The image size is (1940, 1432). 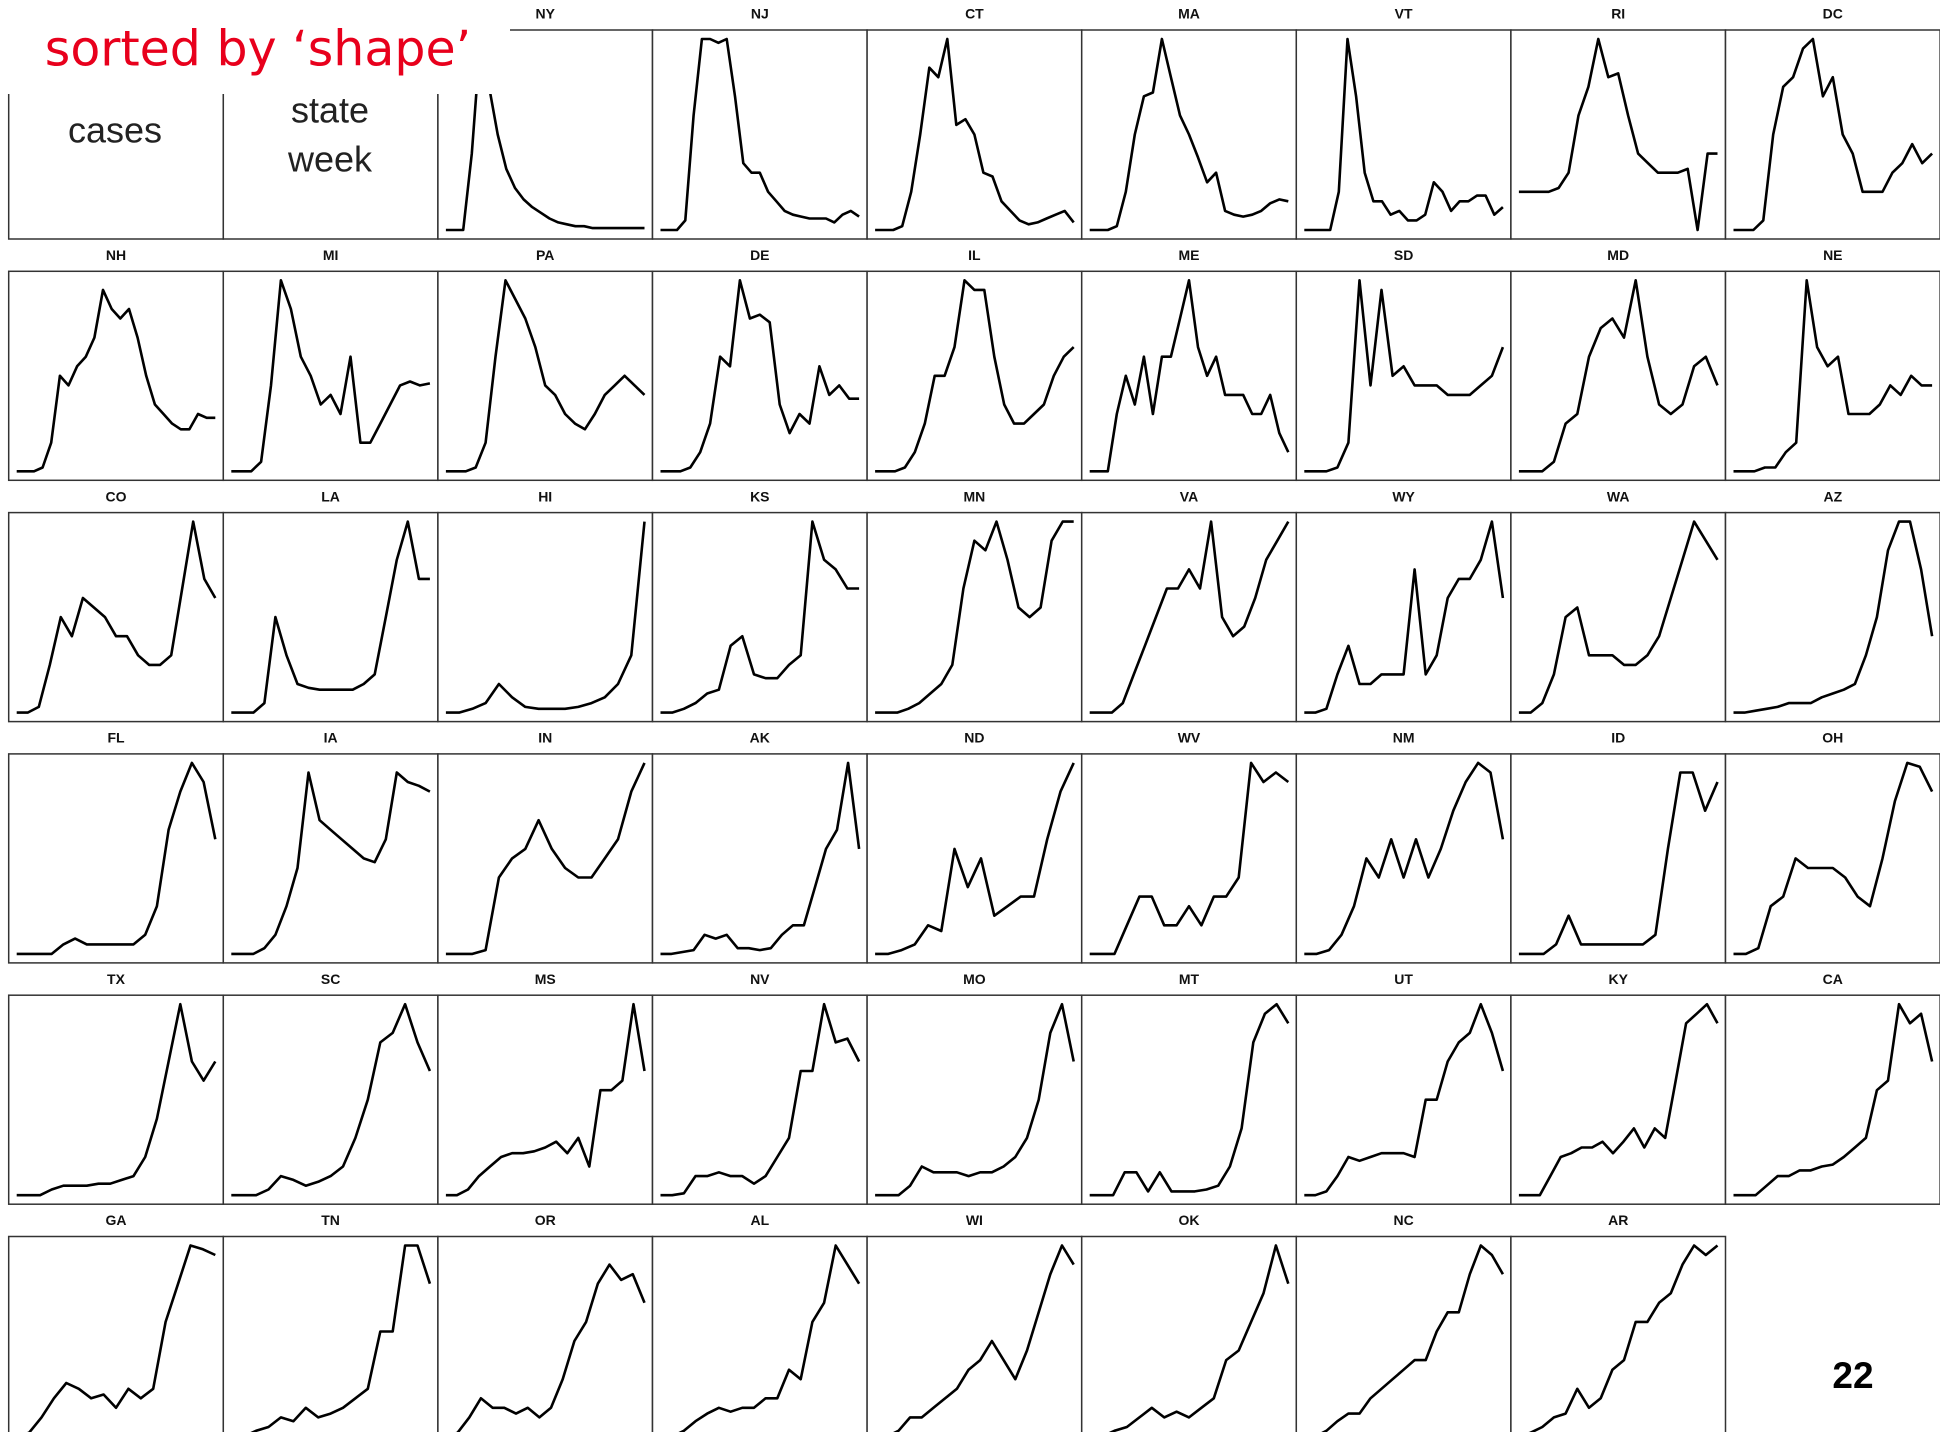 I want to click on state-panel: ME, so click(x=1189, y=364).